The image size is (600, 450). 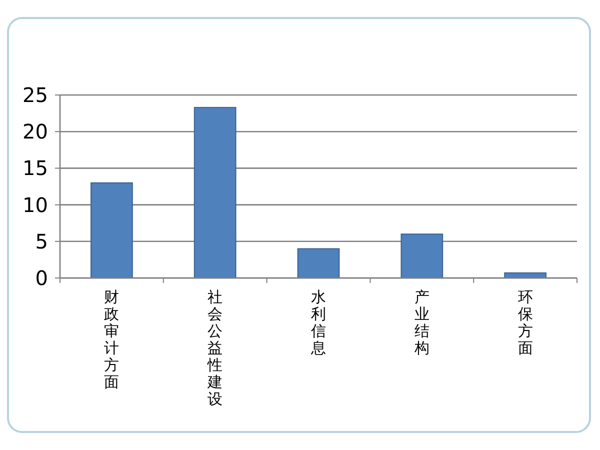 What do you see at coordinates (525, 322) in the screenshot?
I see `x-tick-label: 环保方面` at bounding box center [525, 322].